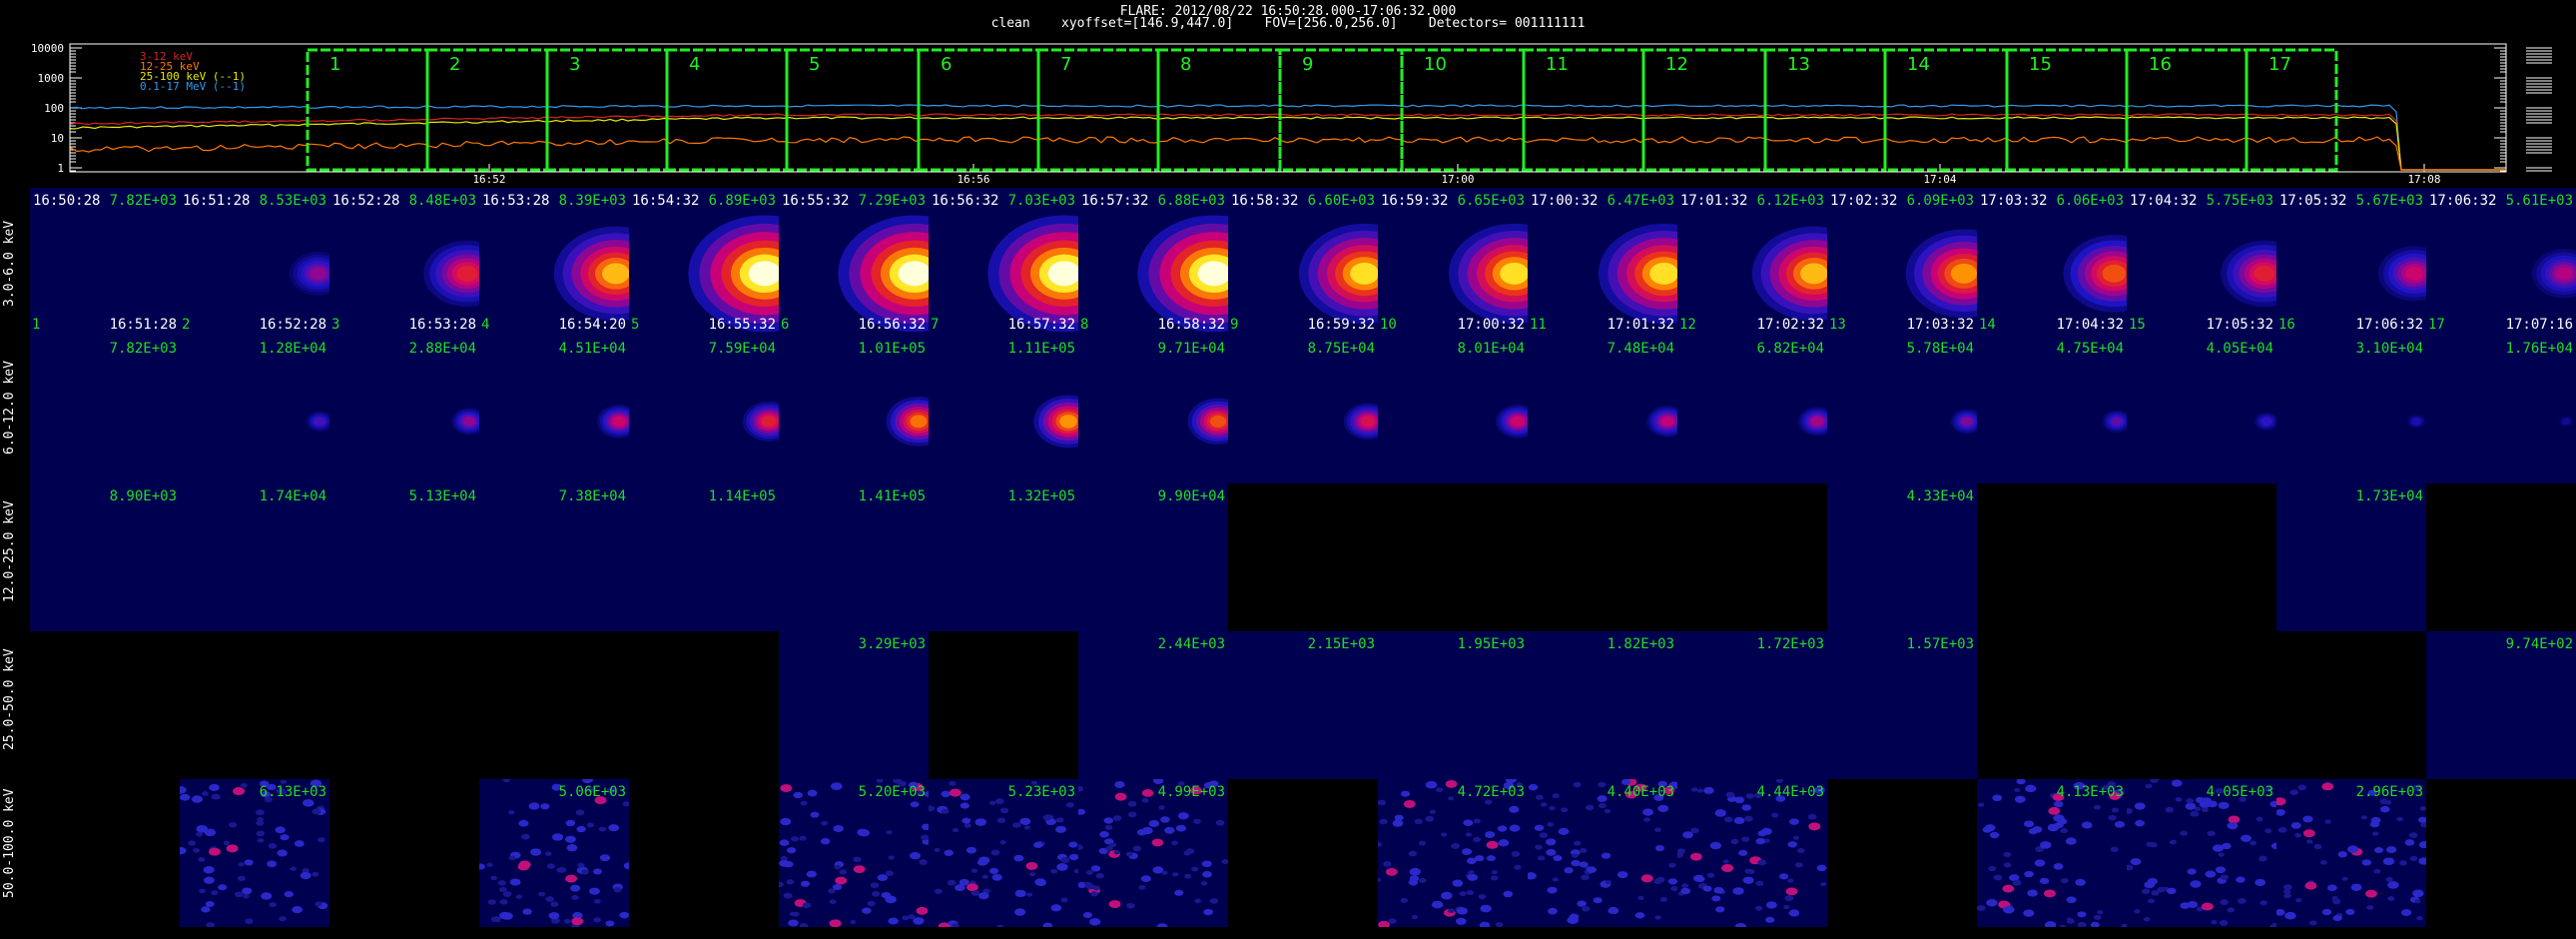  Describe the element at coordinates (2351, 409) in the screenshot. I see `image-panel: 3.10E+04` at that location.